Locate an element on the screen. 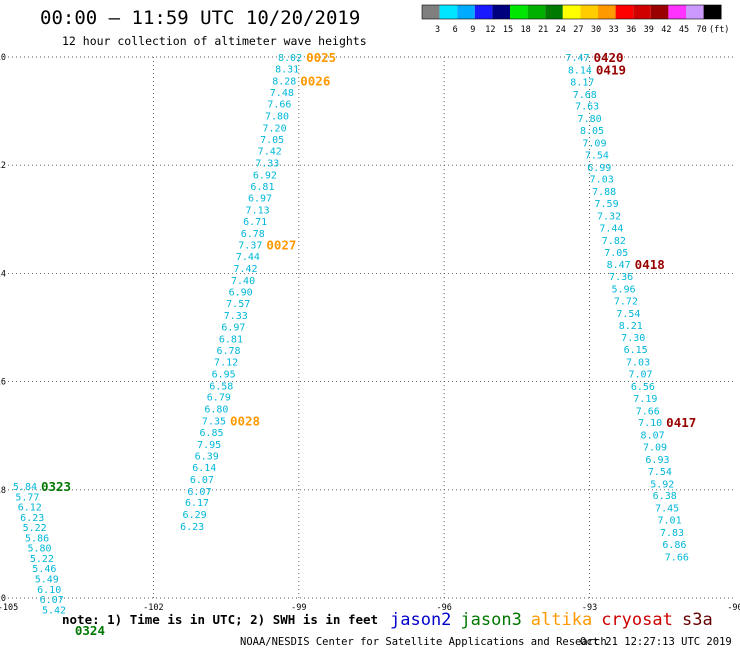  swh-value-label: 7.68 is located at coordinates (585, 95).